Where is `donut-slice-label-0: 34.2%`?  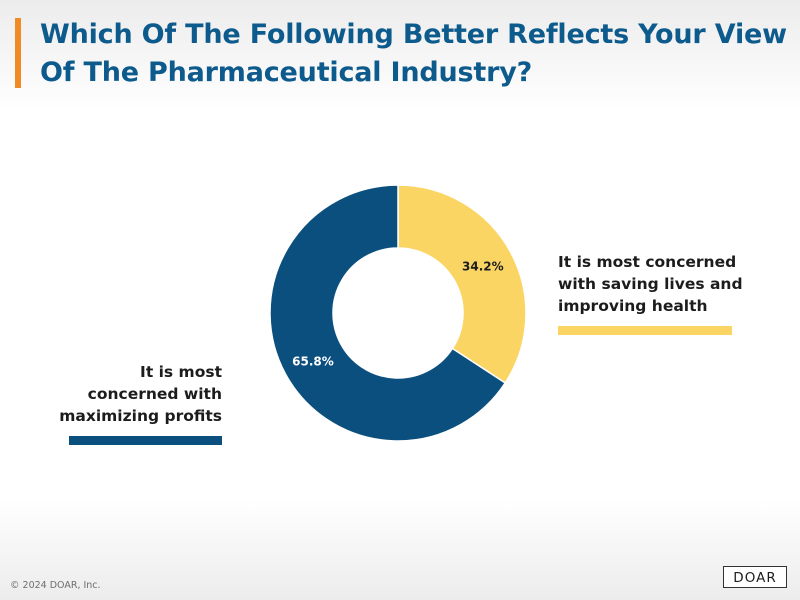
donut-slice-label-0: 34.2% is located at coordinates (483, 267).